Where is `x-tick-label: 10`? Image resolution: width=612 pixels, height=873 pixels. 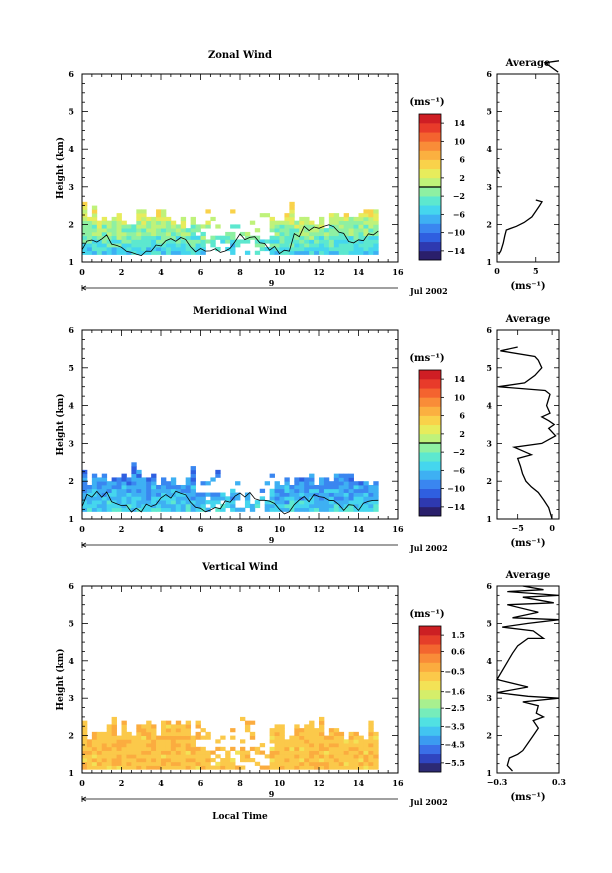 x-tick-label: 10 is located at coordinates (280, 272).